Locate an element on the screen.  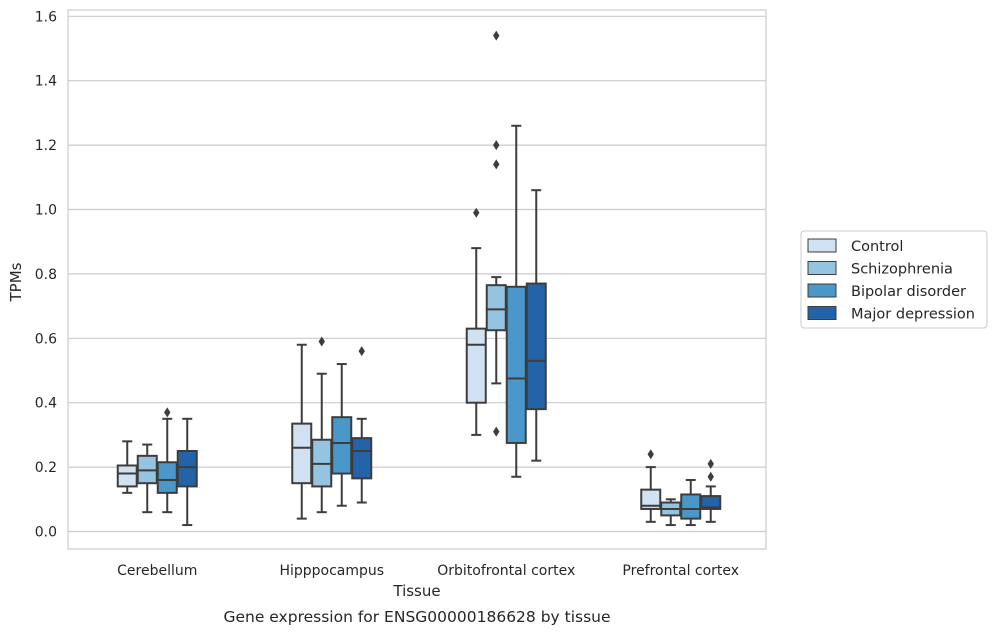
y-tick-labels: 0.0 0.2 0.4 0.6 0.8 1.0 1.2 1.4 1.6 is located at coordinates (46, 274).